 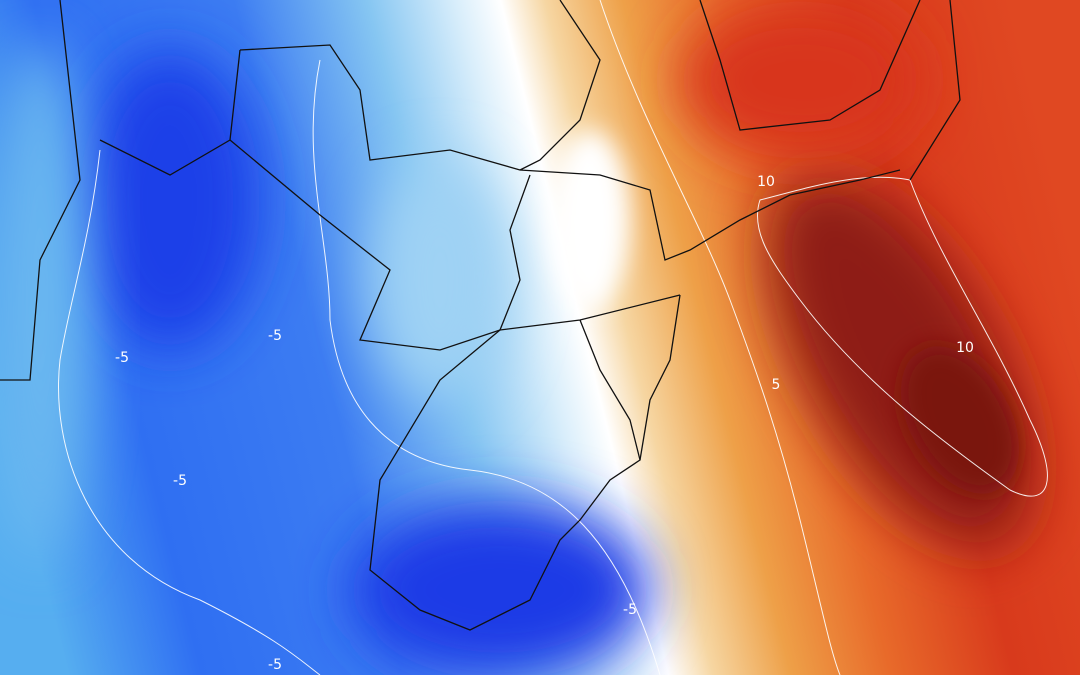 What do you see at coordinates (776, 385) in the screenshot?
I see `contour-label: 5` at bounding box center [776, 385].